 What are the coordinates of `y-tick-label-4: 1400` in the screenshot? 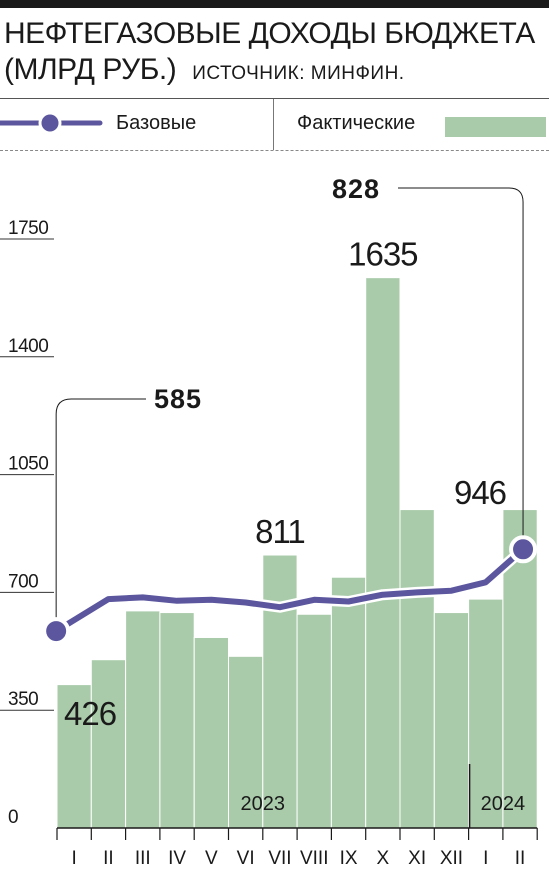 It's located at (28, 346).